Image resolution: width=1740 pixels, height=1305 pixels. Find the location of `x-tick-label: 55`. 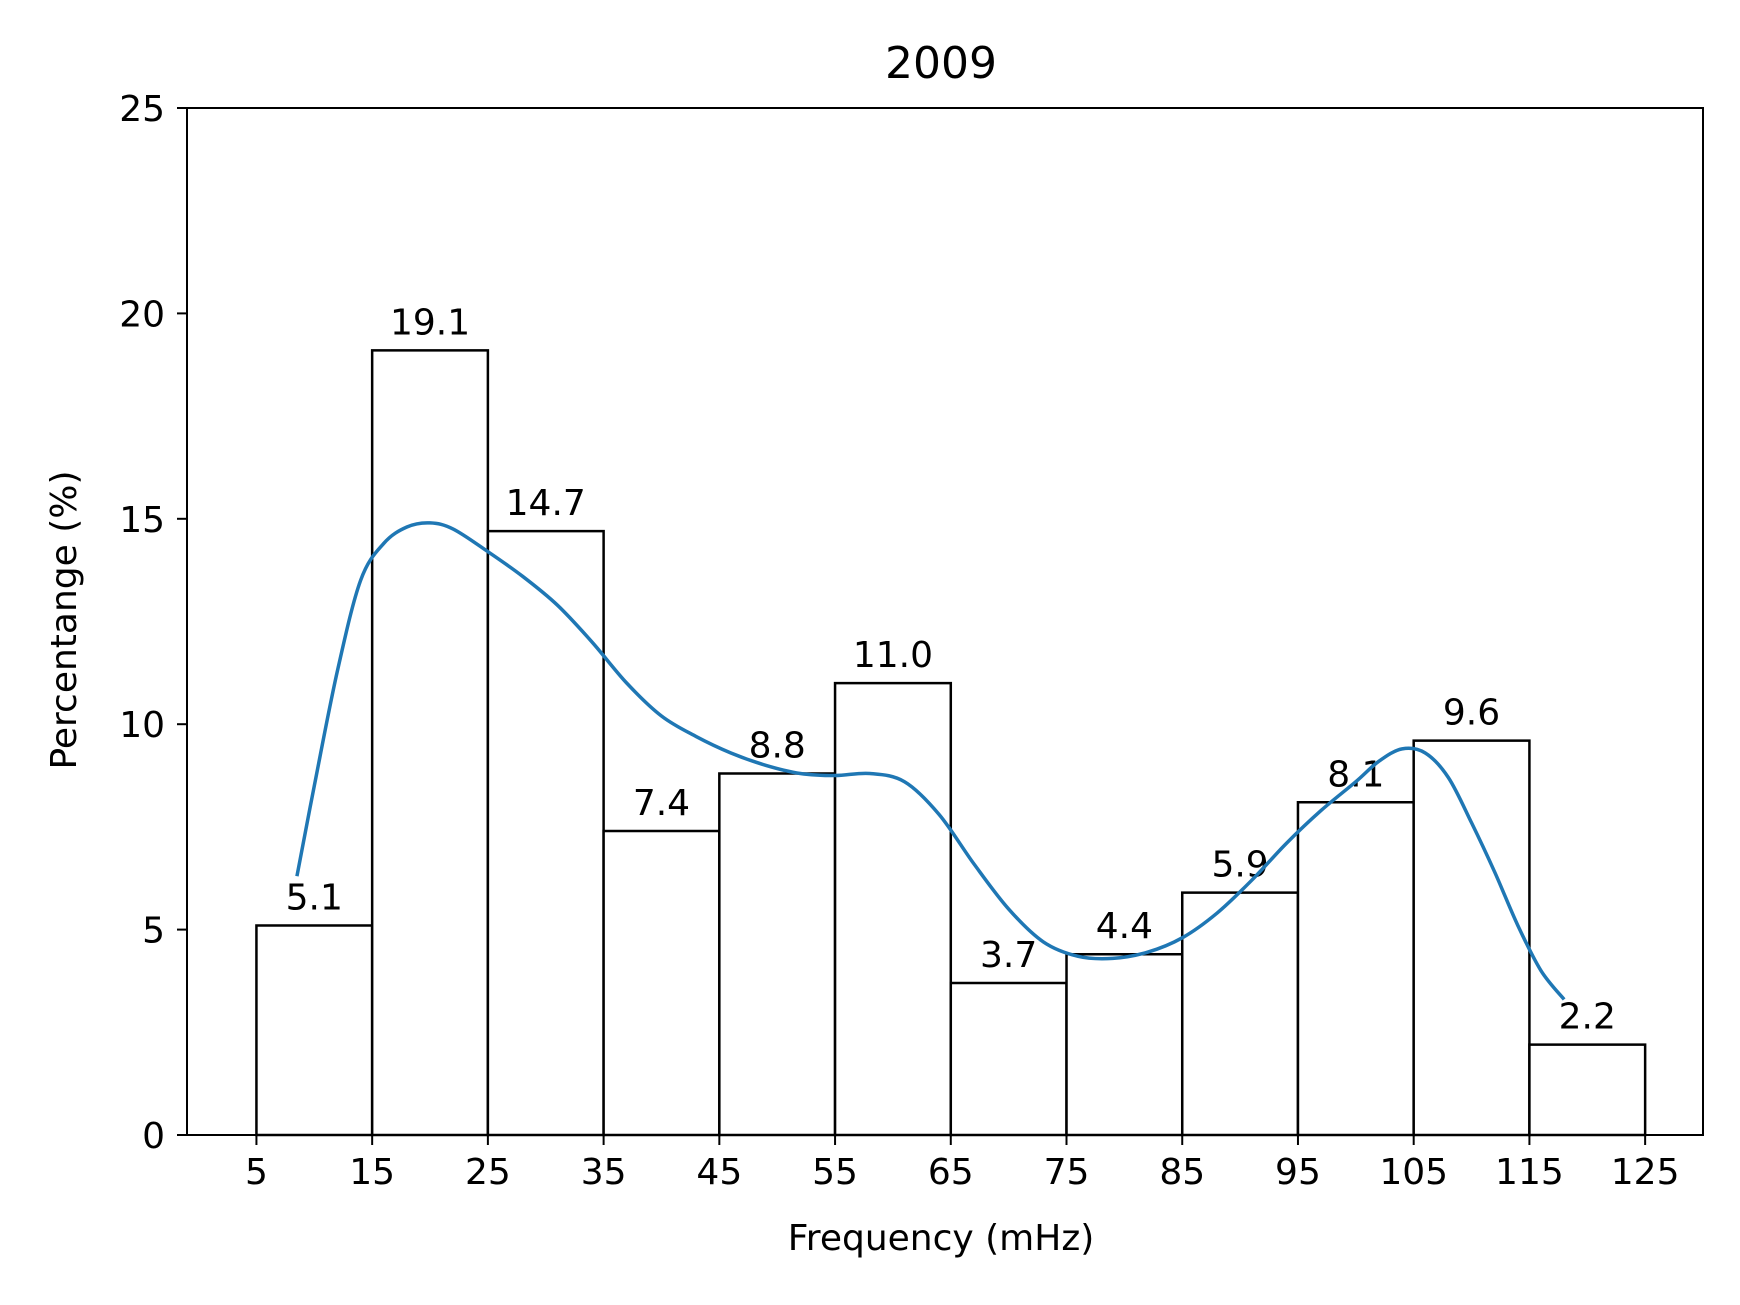

x-tick-label: 55 is located at coordinates (835, 1172).